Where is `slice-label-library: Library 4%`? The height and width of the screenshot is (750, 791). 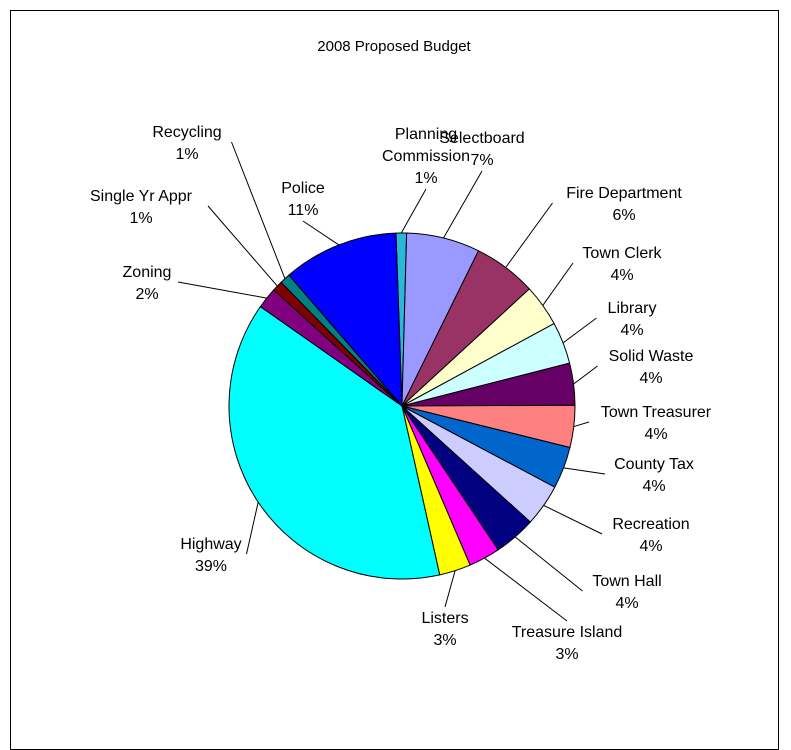
slice-label-library: Library 4% is located at coordinates (632, 319).